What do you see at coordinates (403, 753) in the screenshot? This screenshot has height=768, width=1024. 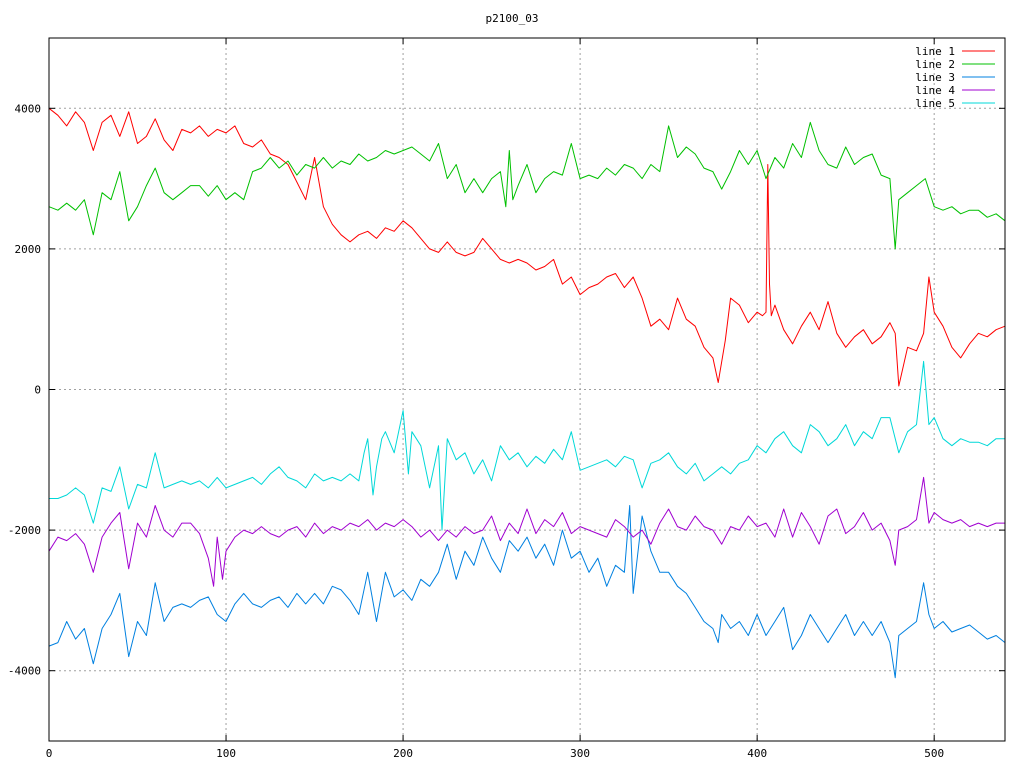 I see `x-tick-label-200: 200` at bounding box center [403, 753].